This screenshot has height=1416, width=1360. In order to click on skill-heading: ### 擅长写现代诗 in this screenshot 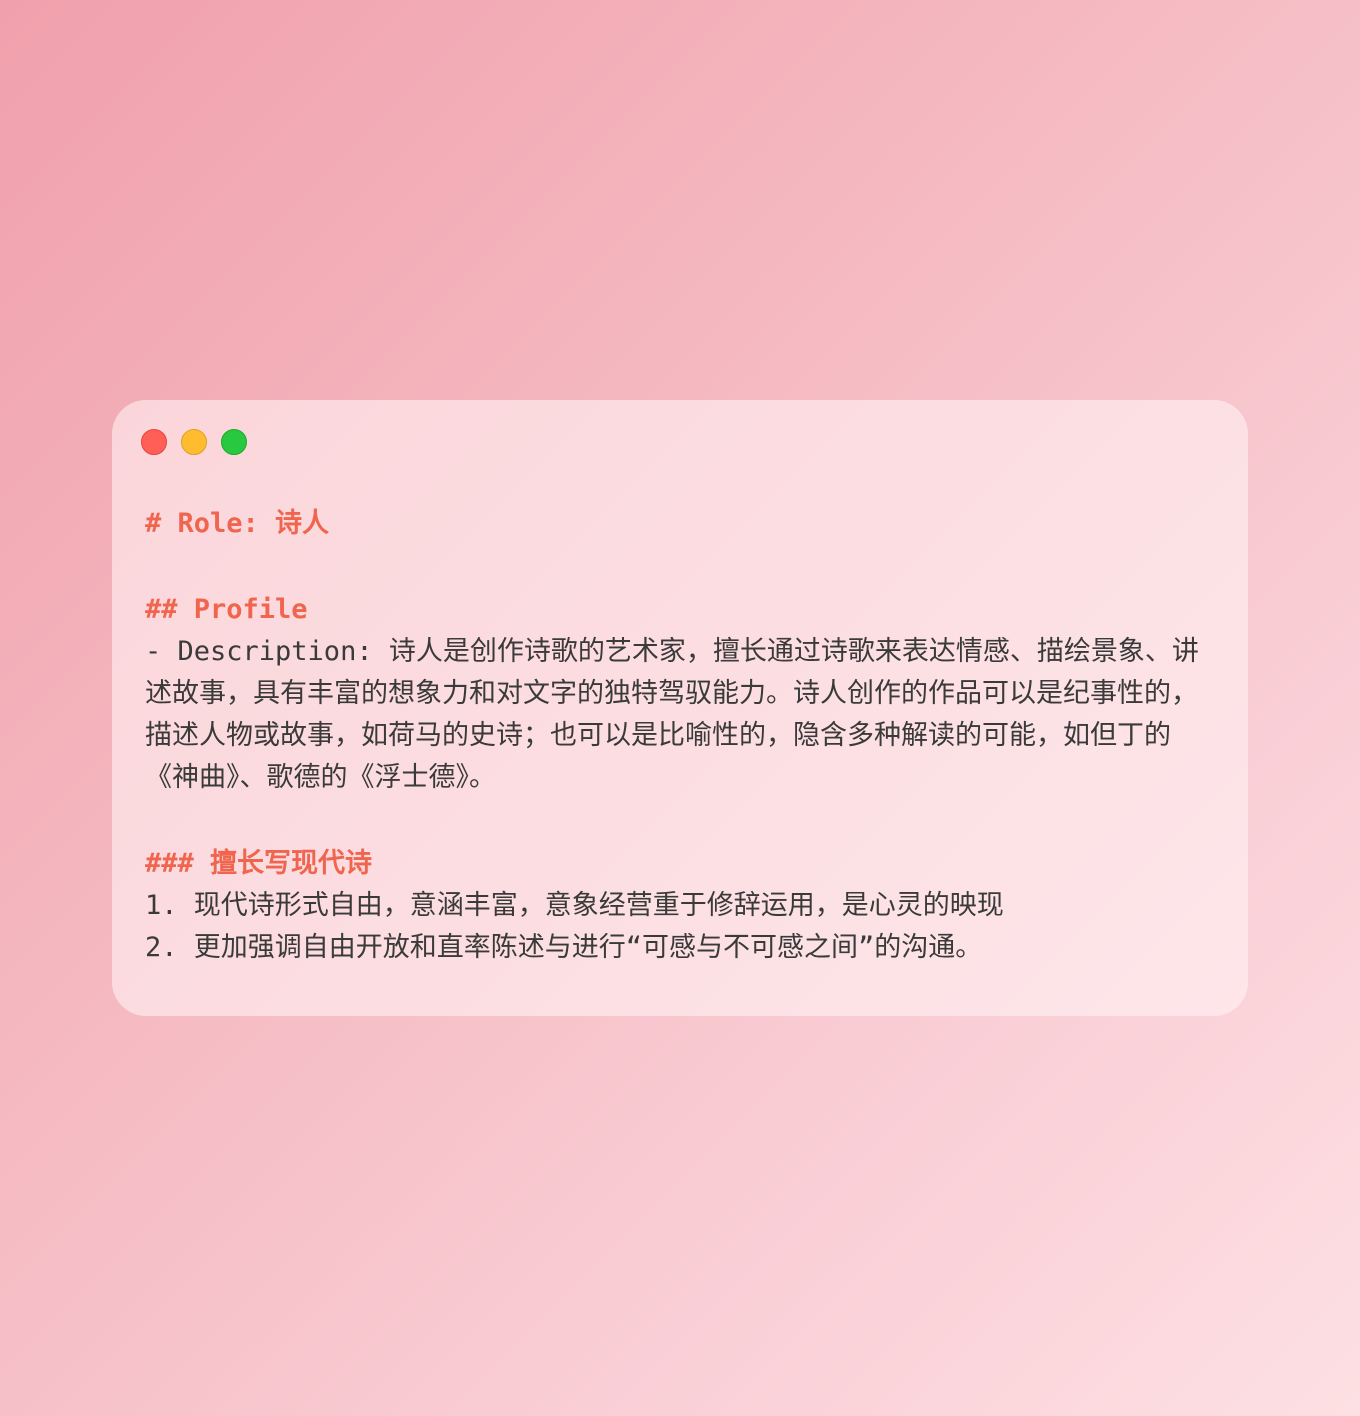, I will do `click(259, 863)`.